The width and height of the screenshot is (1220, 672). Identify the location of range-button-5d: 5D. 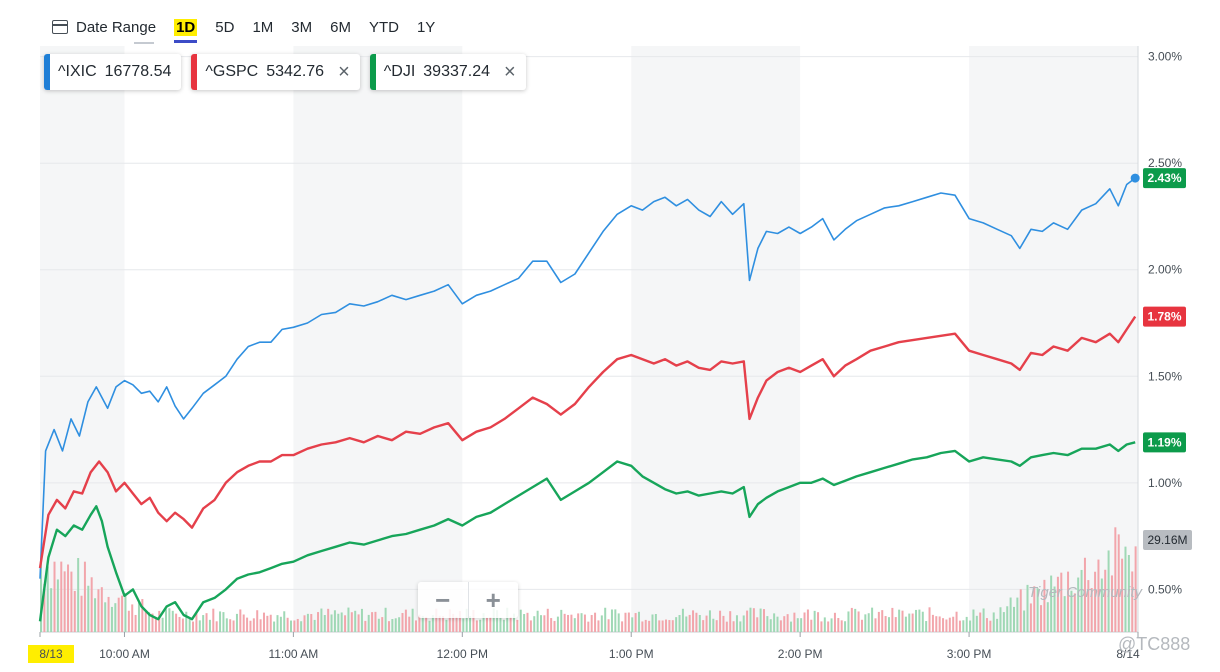
(225, 27).